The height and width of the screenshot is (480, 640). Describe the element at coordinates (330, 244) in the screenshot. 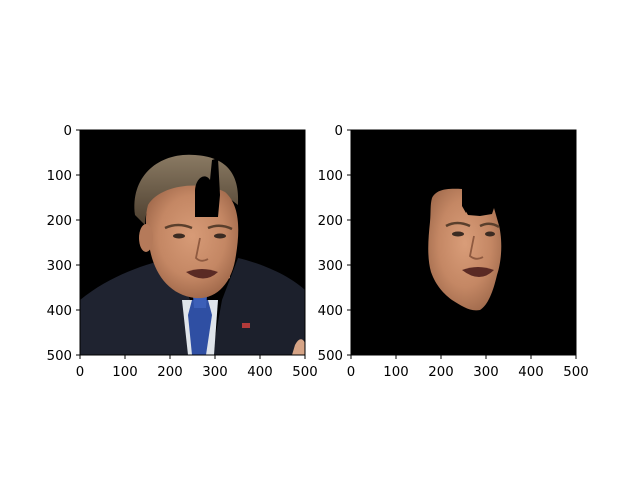

I see `right-y-tick-labels: 0 100 200 300 400 500` at that location.